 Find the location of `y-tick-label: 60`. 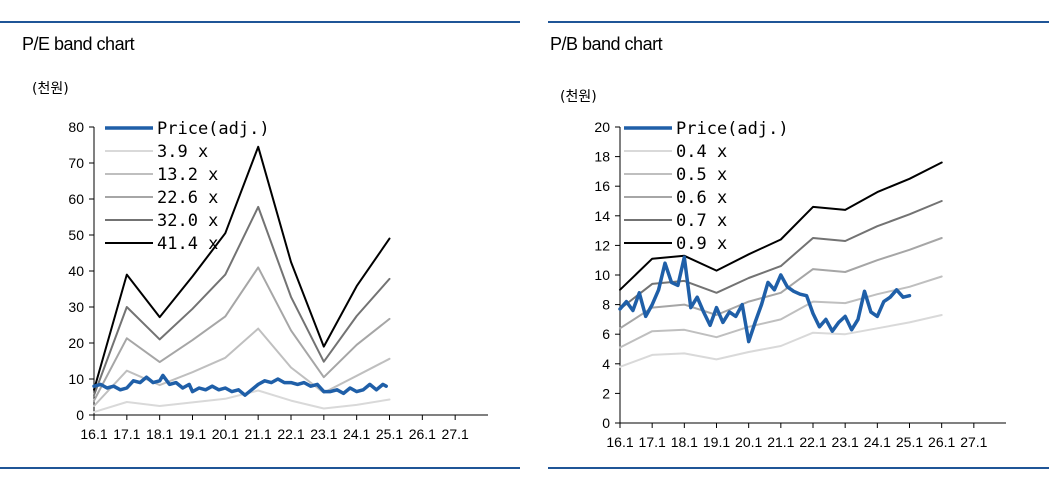

y-tick-label: 60 is located at coordinates (76, 199).